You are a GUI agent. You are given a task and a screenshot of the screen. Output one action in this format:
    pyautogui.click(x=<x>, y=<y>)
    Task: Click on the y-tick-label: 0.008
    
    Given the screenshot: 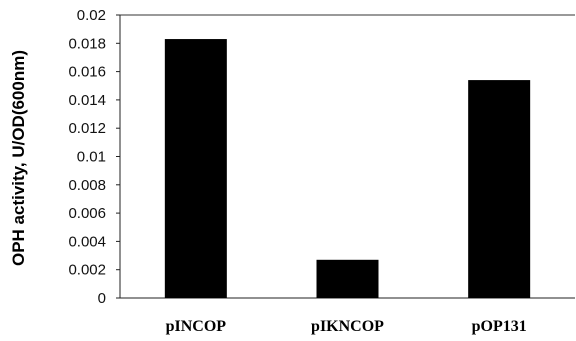 What is the action you would take?
    pyautogui.click(x=87, y=185)
    